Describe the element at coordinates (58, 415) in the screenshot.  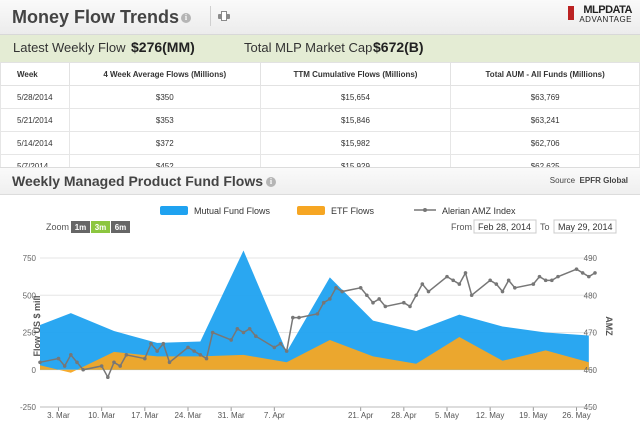
I see `x-tick-label: 3. Mar` at that location.